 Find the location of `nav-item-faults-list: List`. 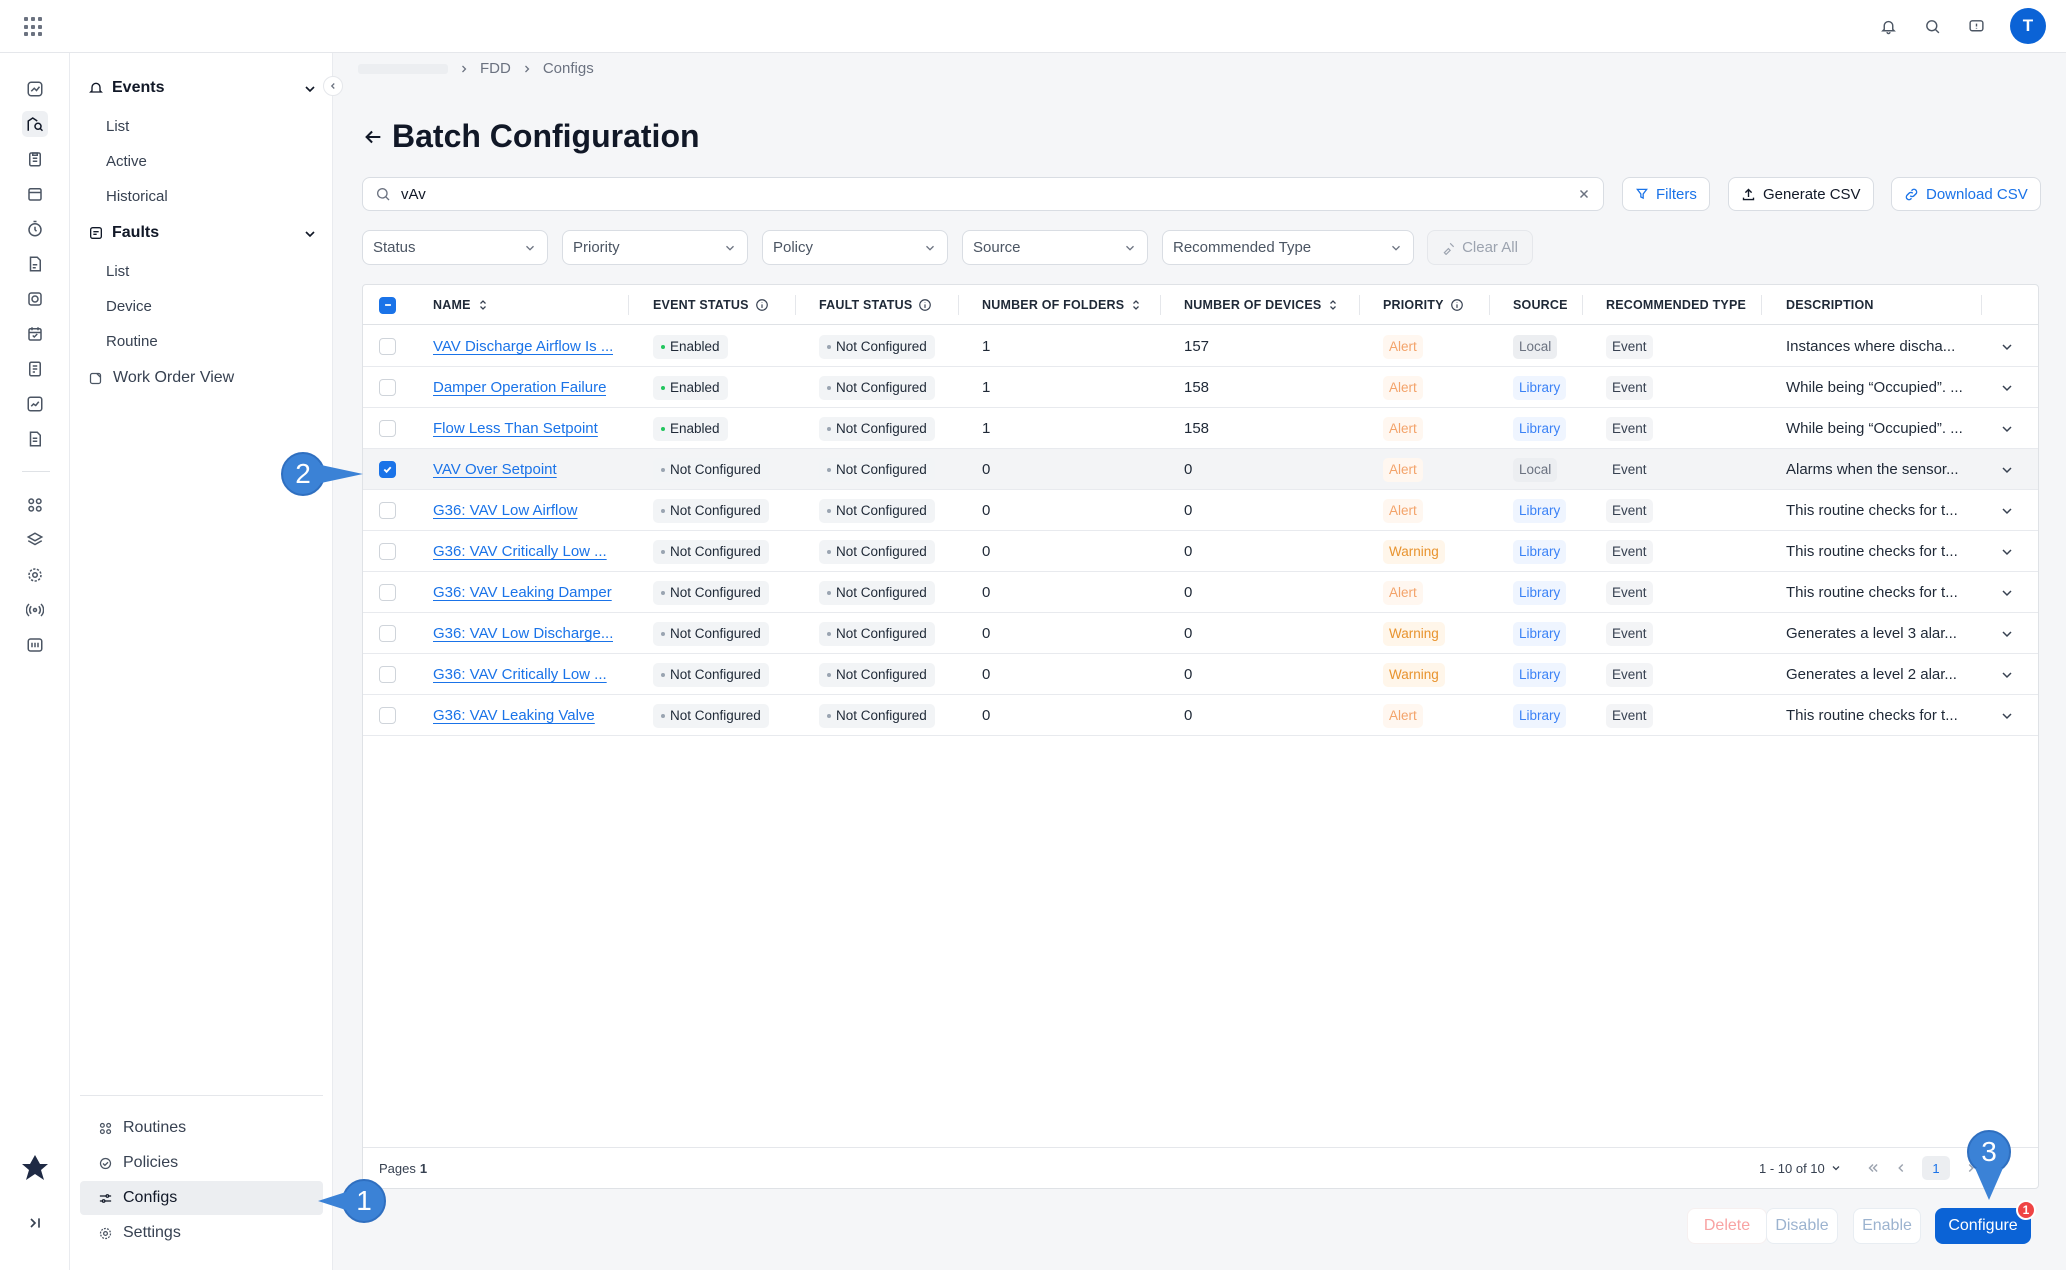

nav-item-faults-list: List is located at coordinates (118, 271).